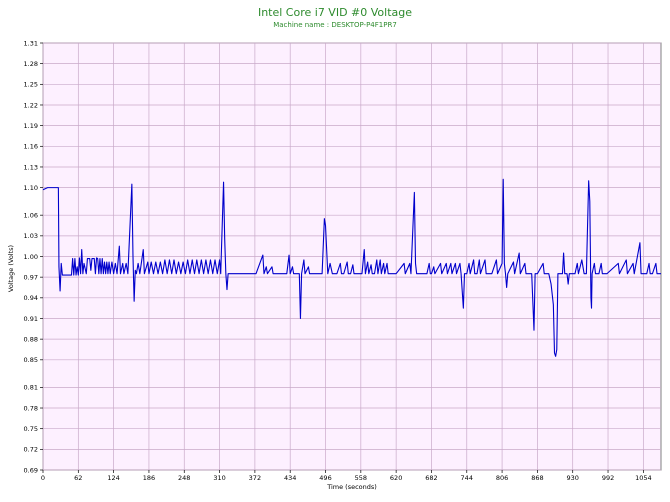  Describe the element at coordinates (31, 188) in the screenshot. I see `y-tick-label: 1.10` at that location.